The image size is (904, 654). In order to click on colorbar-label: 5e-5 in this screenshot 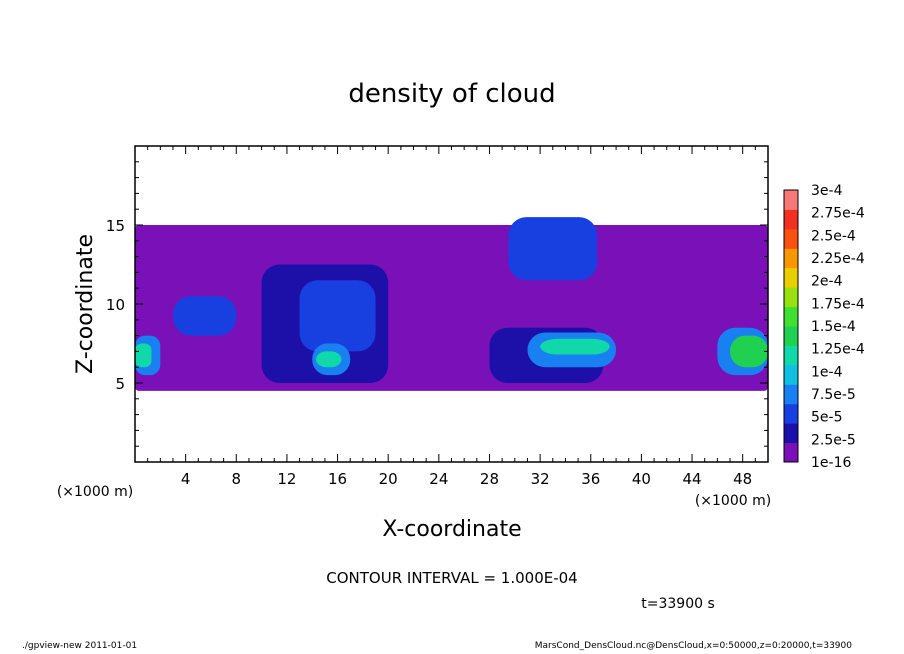, I will do `click(826, 418)`.